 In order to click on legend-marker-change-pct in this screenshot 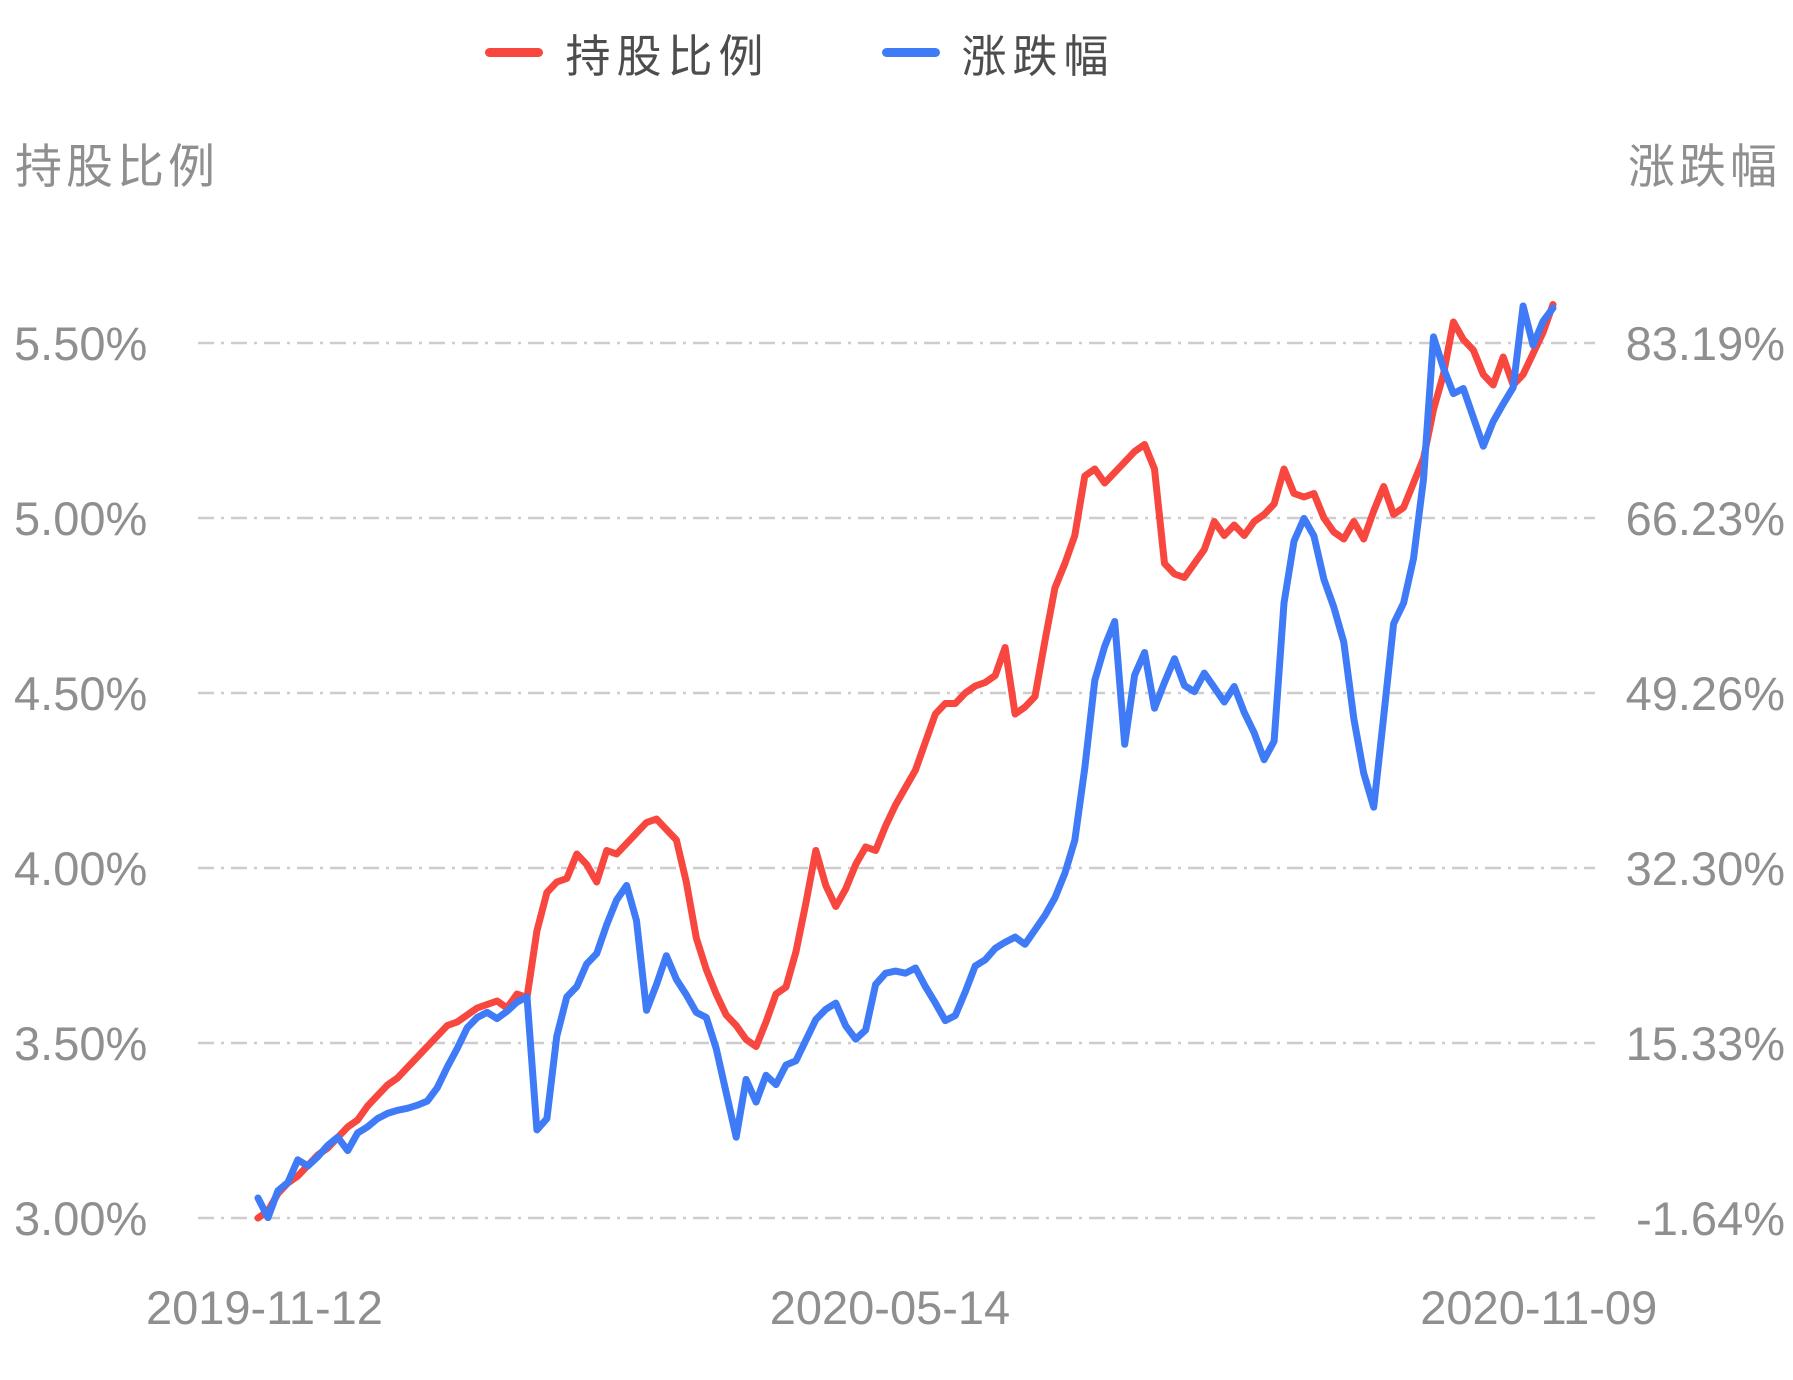, I will do `click(910, 52)`.